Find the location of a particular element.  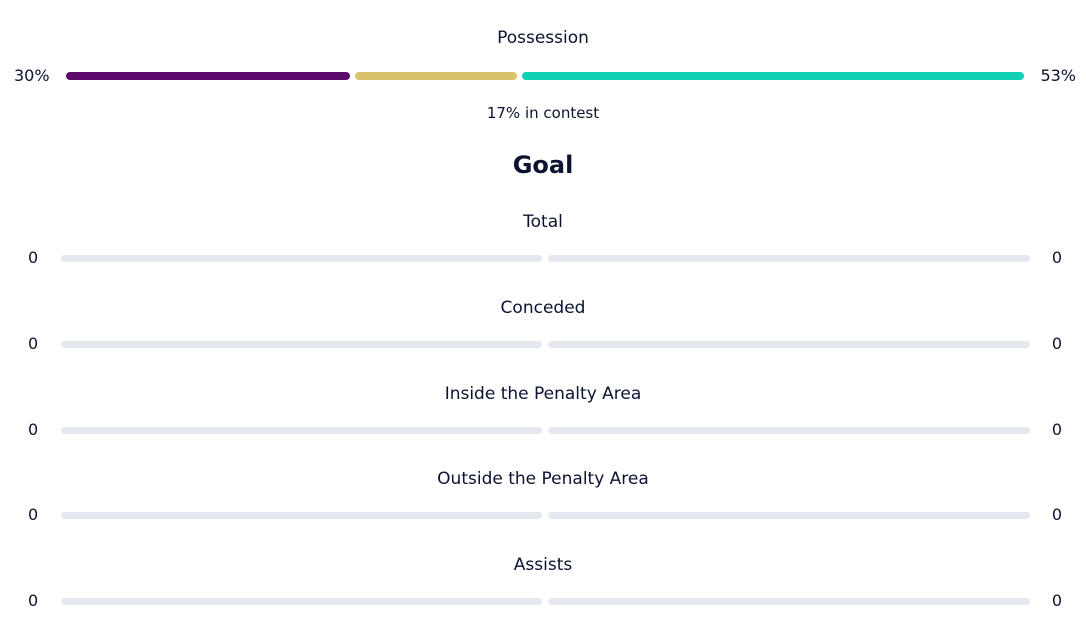

stat-row-total: Total 0 0 is located at coordinates (543, 242).